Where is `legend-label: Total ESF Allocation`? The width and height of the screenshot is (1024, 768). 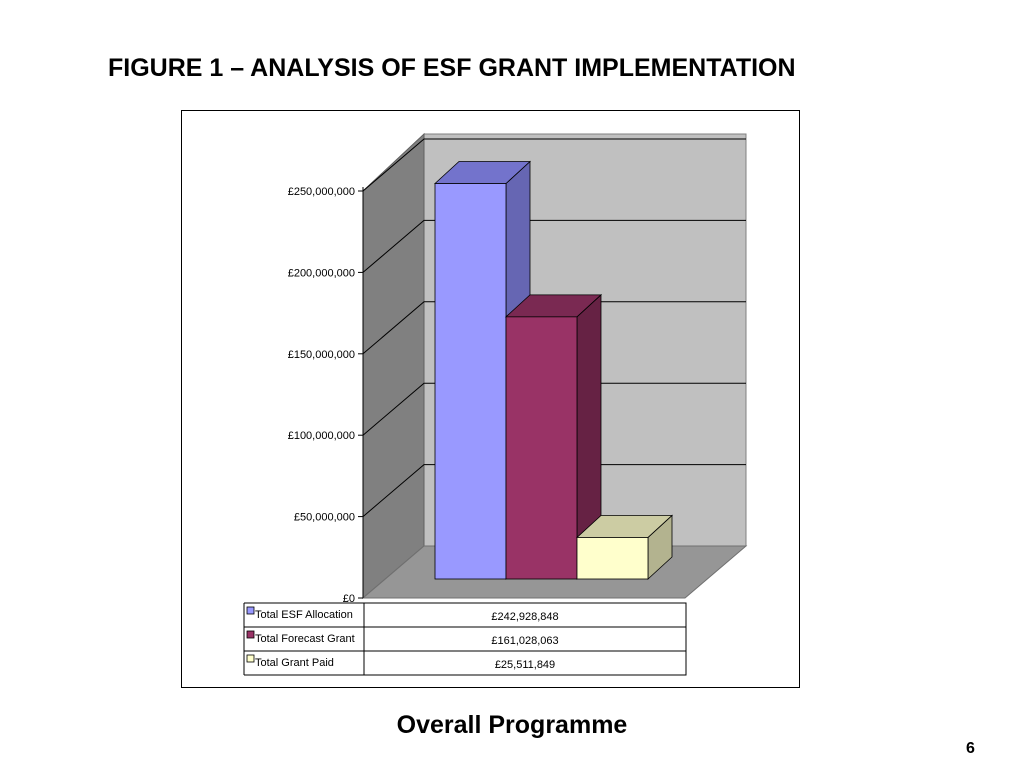 legend-label: Total ESF Allocation is located at coordinates (304, 615).